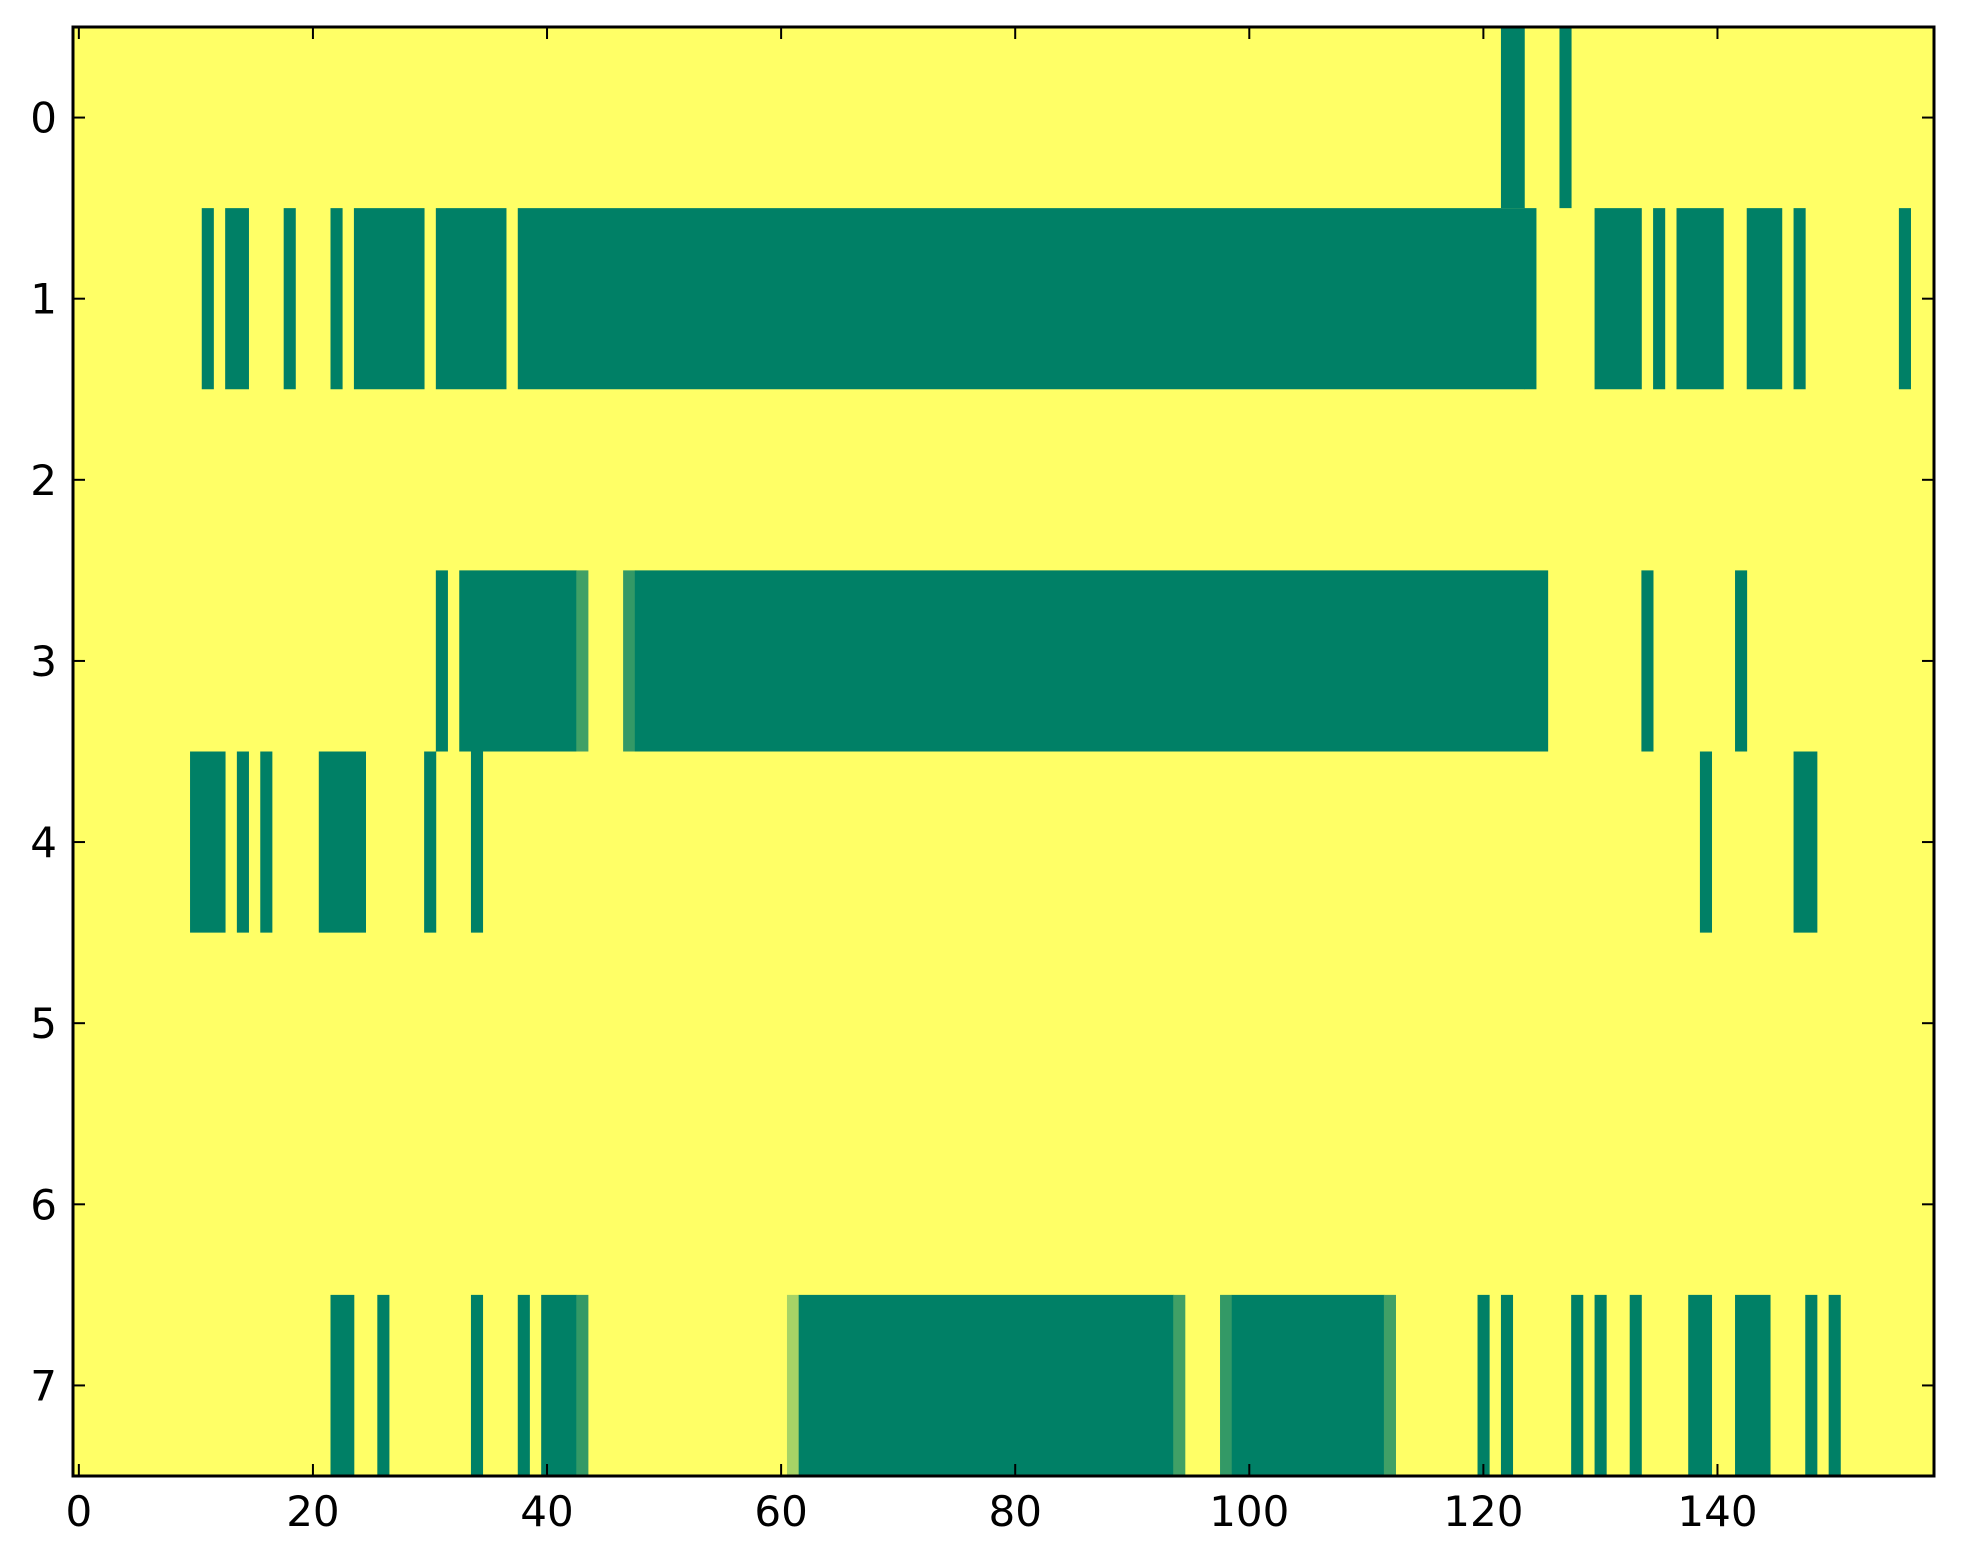  Describe the element at coordinates (312, 1511) in the screenshot. I see `x-tick-label: 20` at that location.